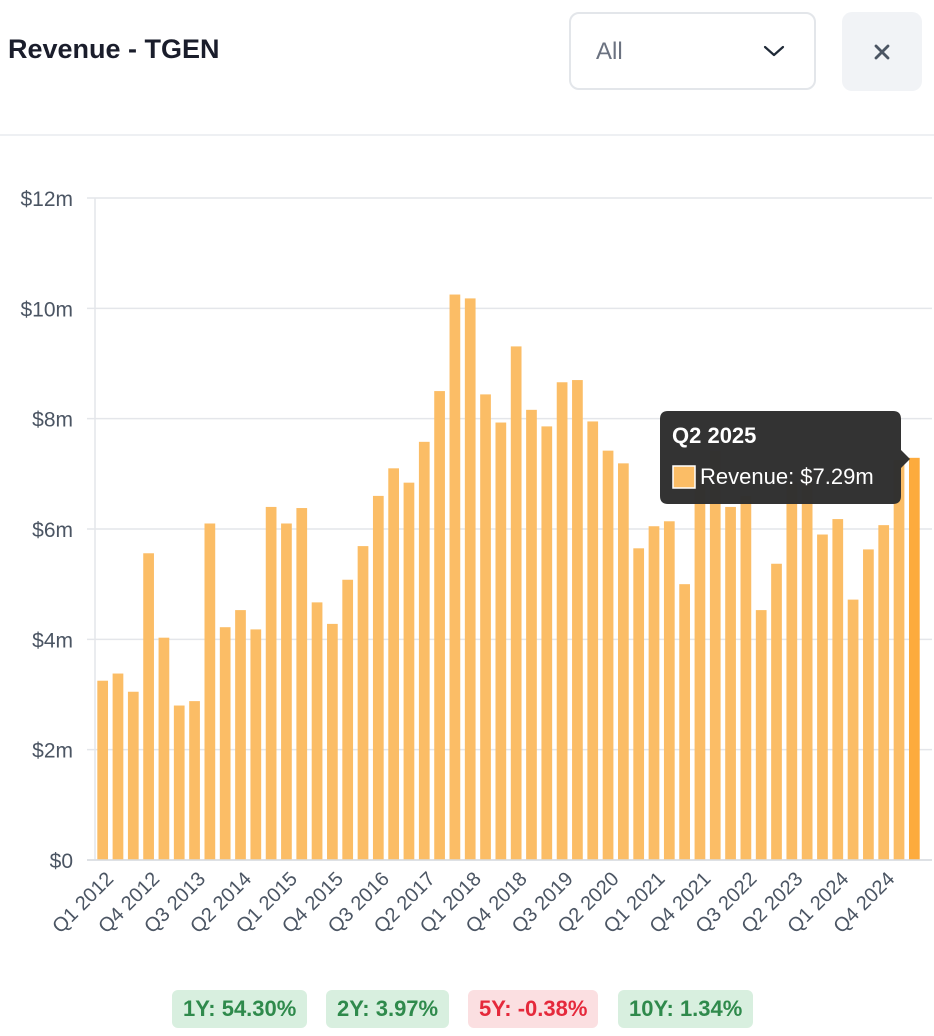  I want to click on bar-q2-2013, so click(179, 782).